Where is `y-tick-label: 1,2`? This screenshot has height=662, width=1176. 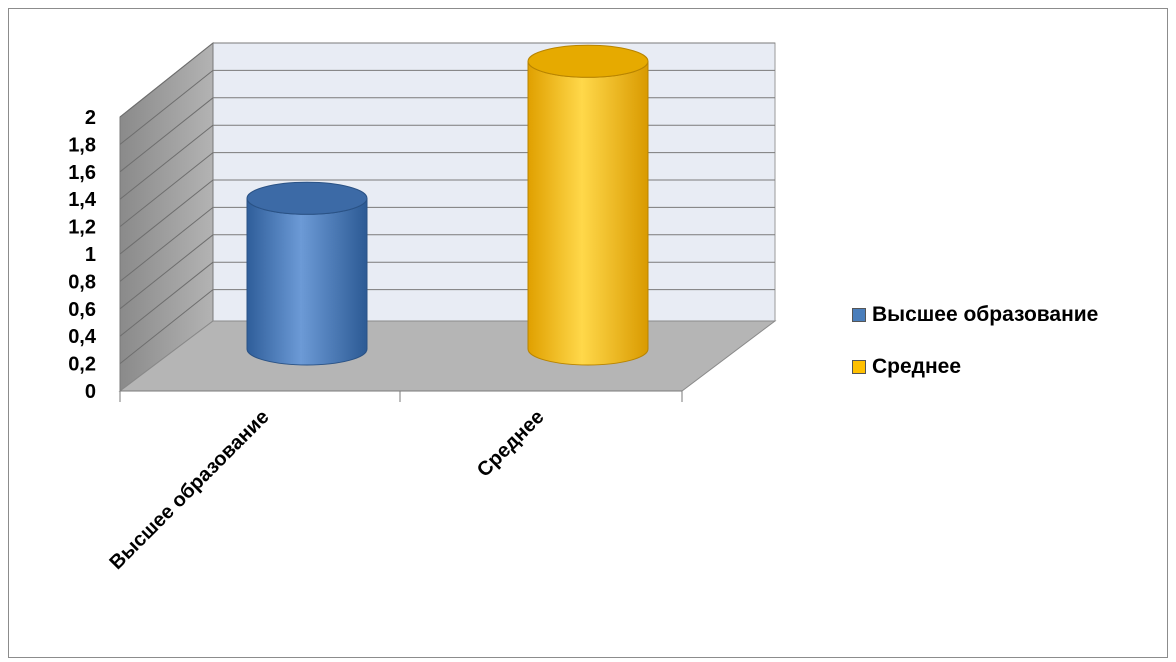
y-tick-label: 1,2 is located at coordinates (82, 228).